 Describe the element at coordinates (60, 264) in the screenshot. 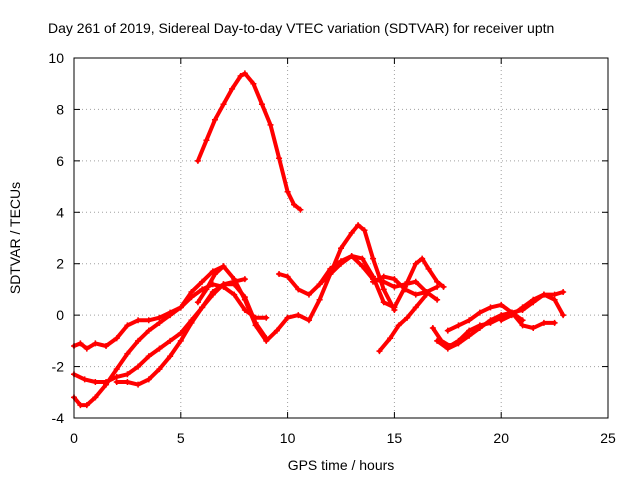

I see `y-tick-label: 2` at that location.